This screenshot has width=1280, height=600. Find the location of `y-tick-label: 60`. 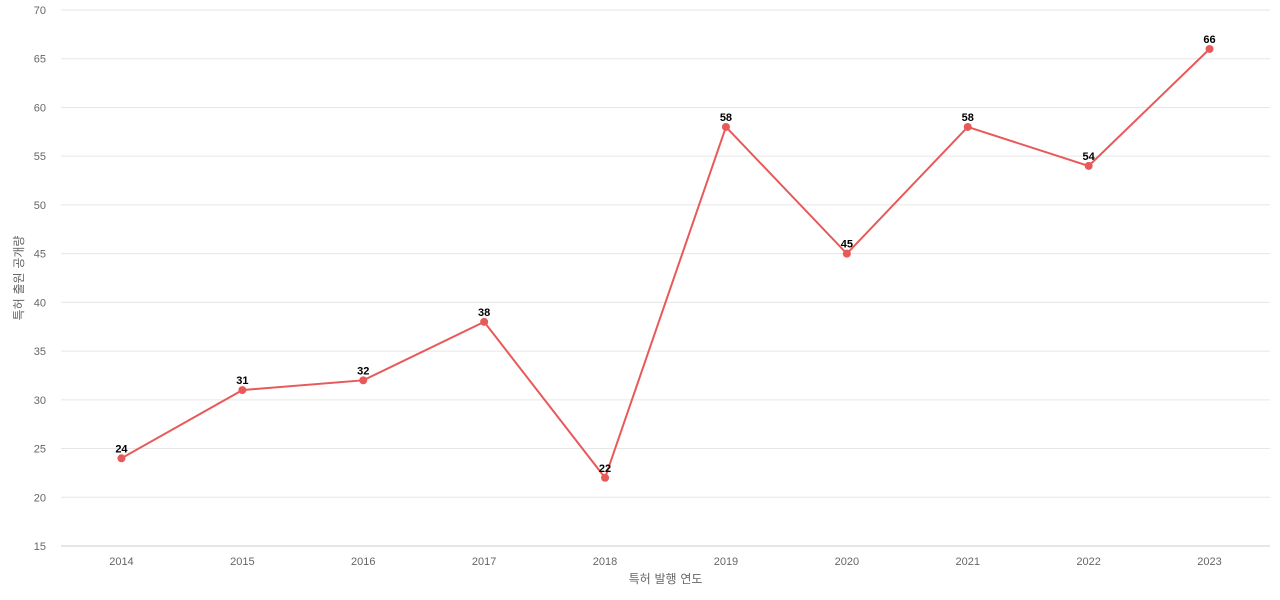

y-tick-label: 60 is located at coordinates (40, 108).